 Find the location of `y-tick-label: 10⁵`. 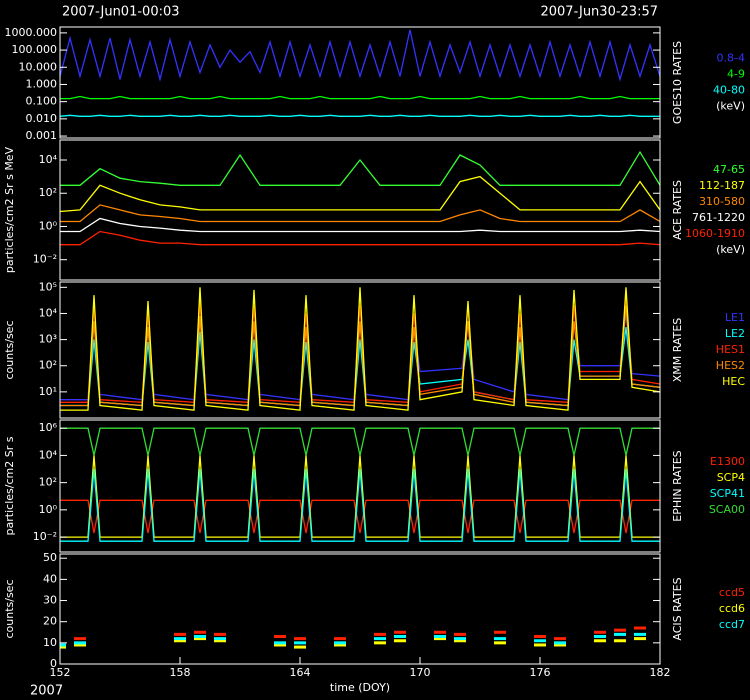

y-tick-label: 10⁵ is located at coordinates (48, 286).